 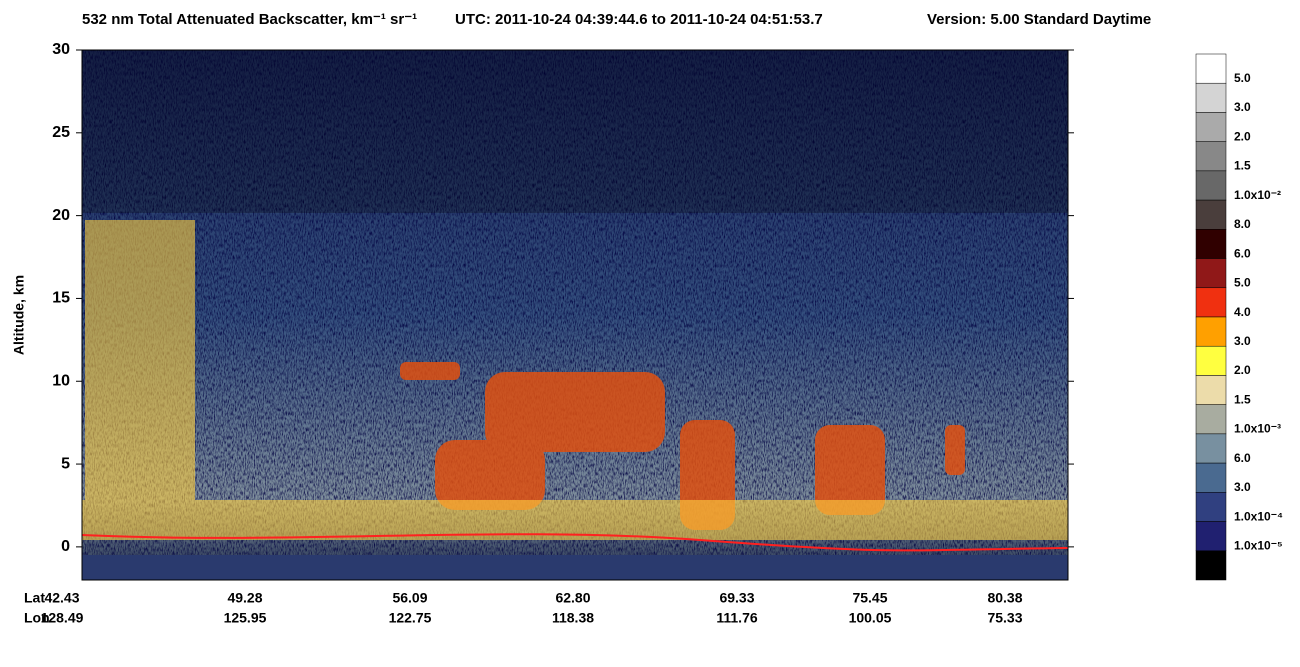 What do you see at coordinates (34, 598) in the screenshot?
I see `lat-label: Lat` at bounding box center [34, 598].